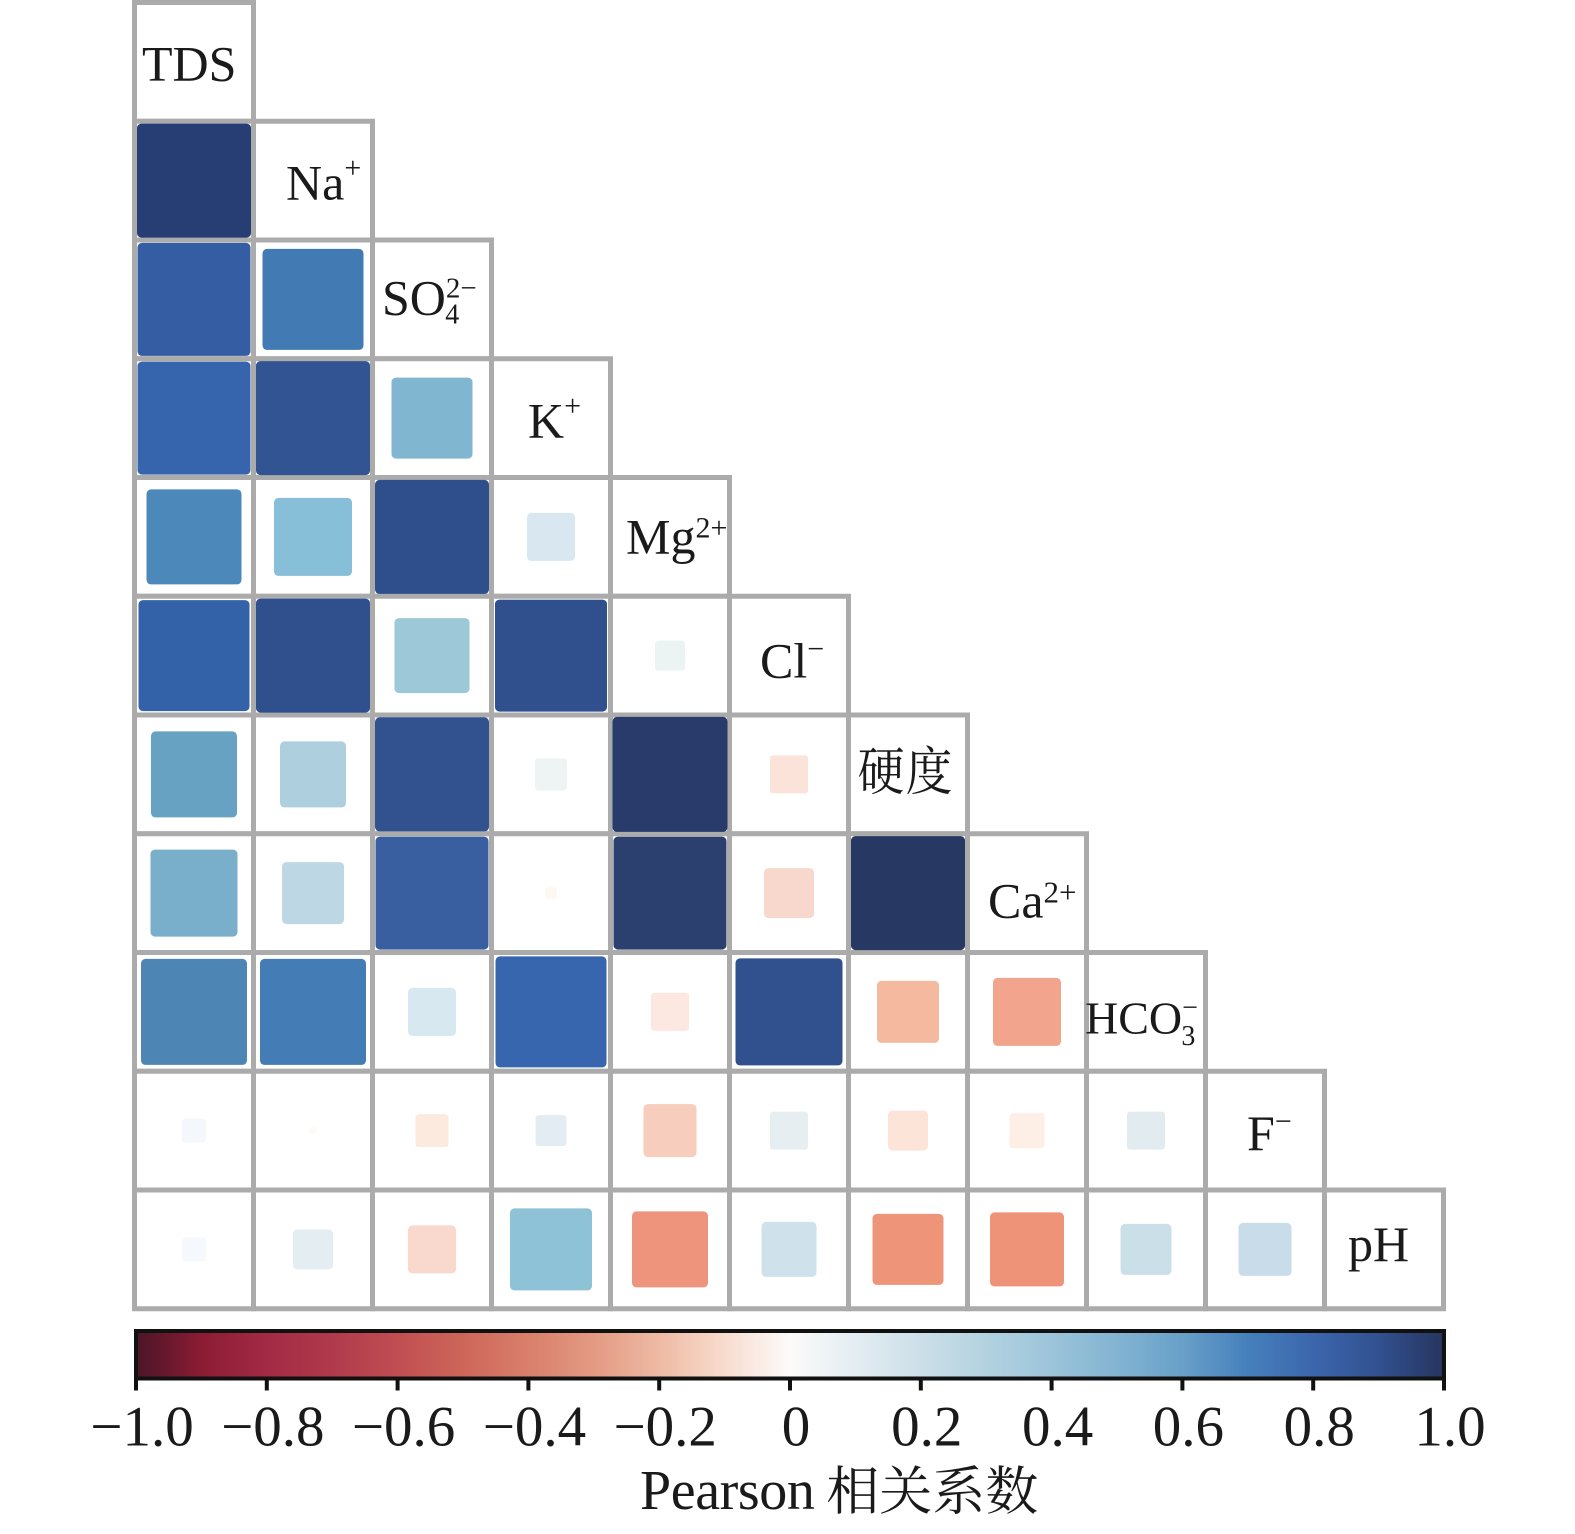 This screenshot has width=1575, height=1534. I want to click on svg-text: 0.2, so click(926, 1427).